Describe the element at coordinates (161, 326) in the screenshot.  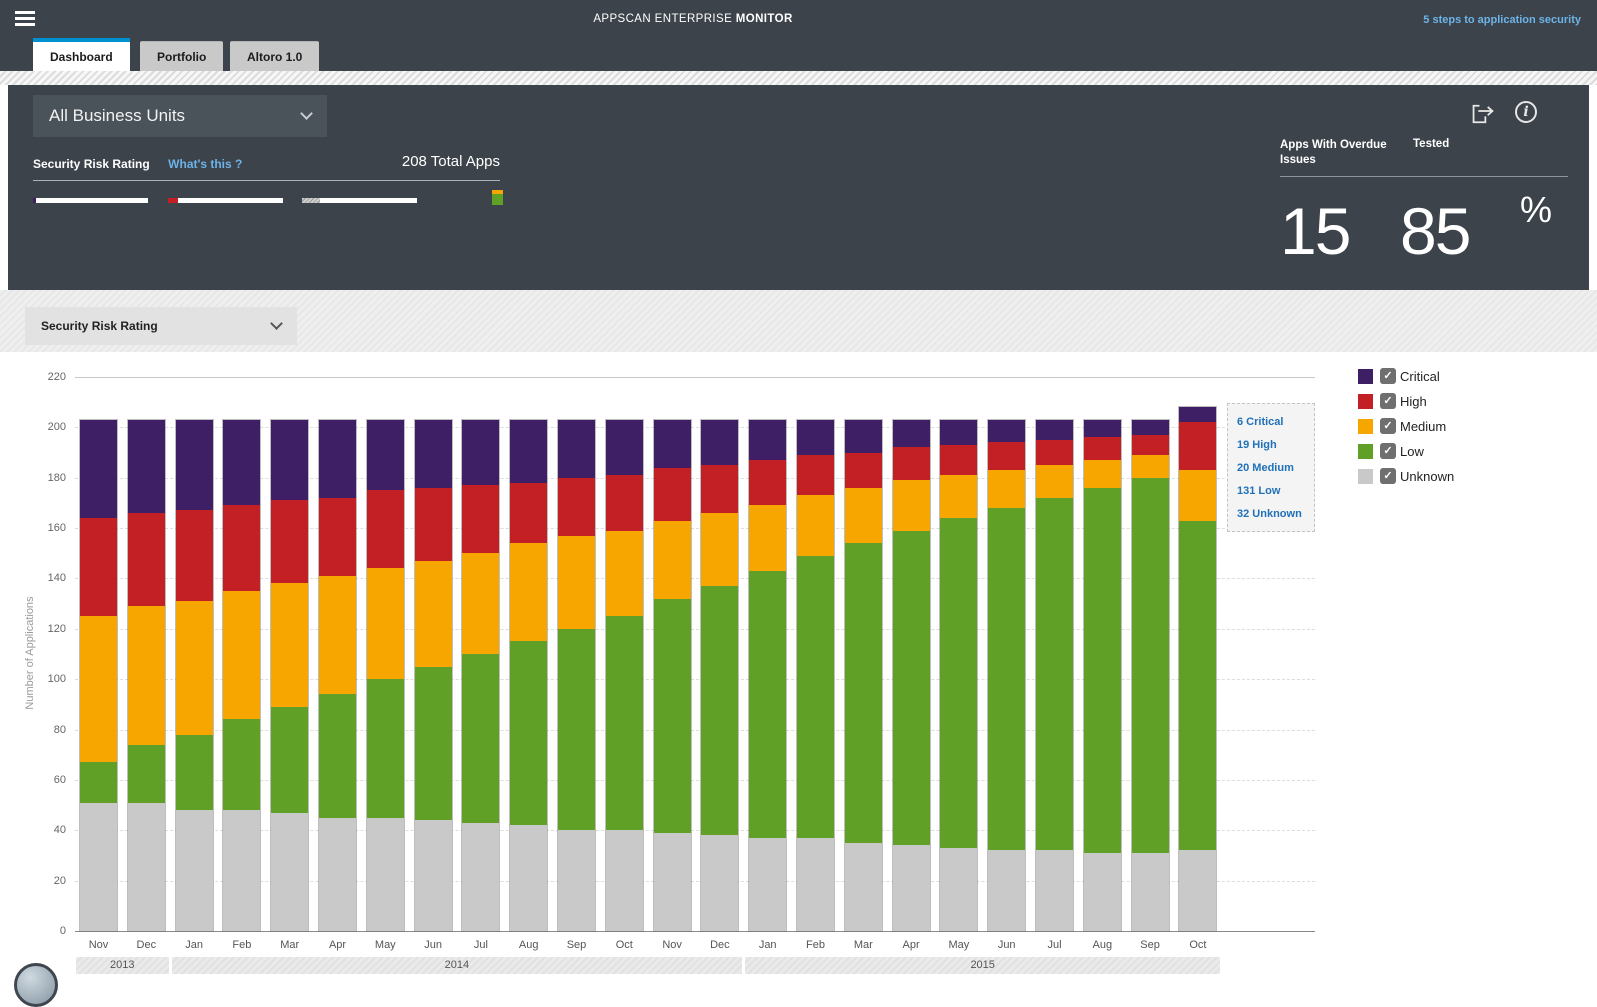
I see `chart-metric-dropdown: Security Risk Rating` at that location.